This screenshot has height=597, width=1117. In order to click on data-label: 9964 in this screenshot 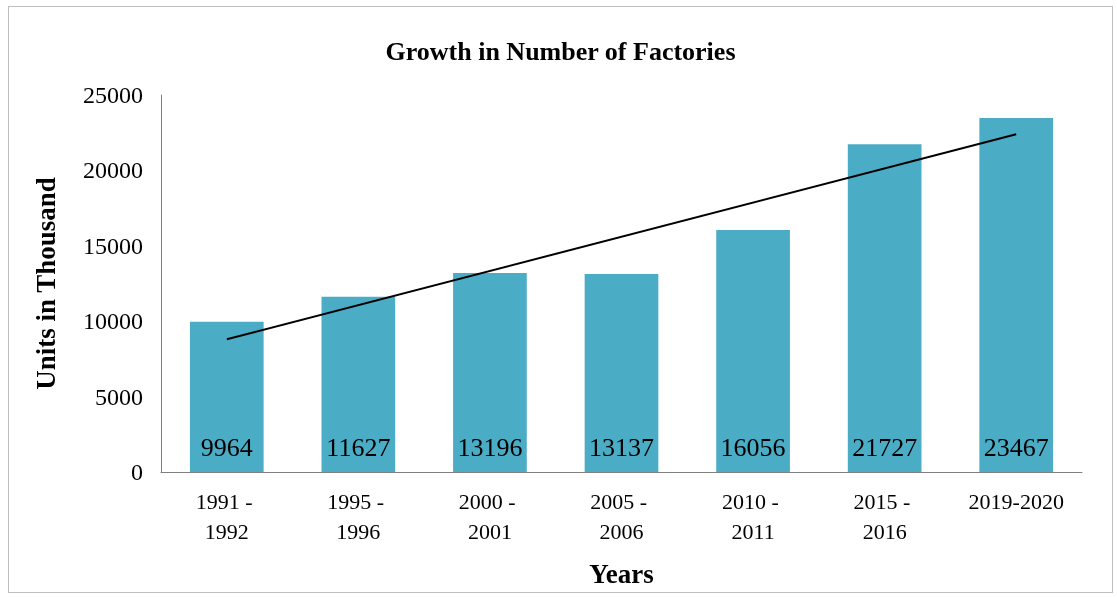, I will do `click(226, 447)`.